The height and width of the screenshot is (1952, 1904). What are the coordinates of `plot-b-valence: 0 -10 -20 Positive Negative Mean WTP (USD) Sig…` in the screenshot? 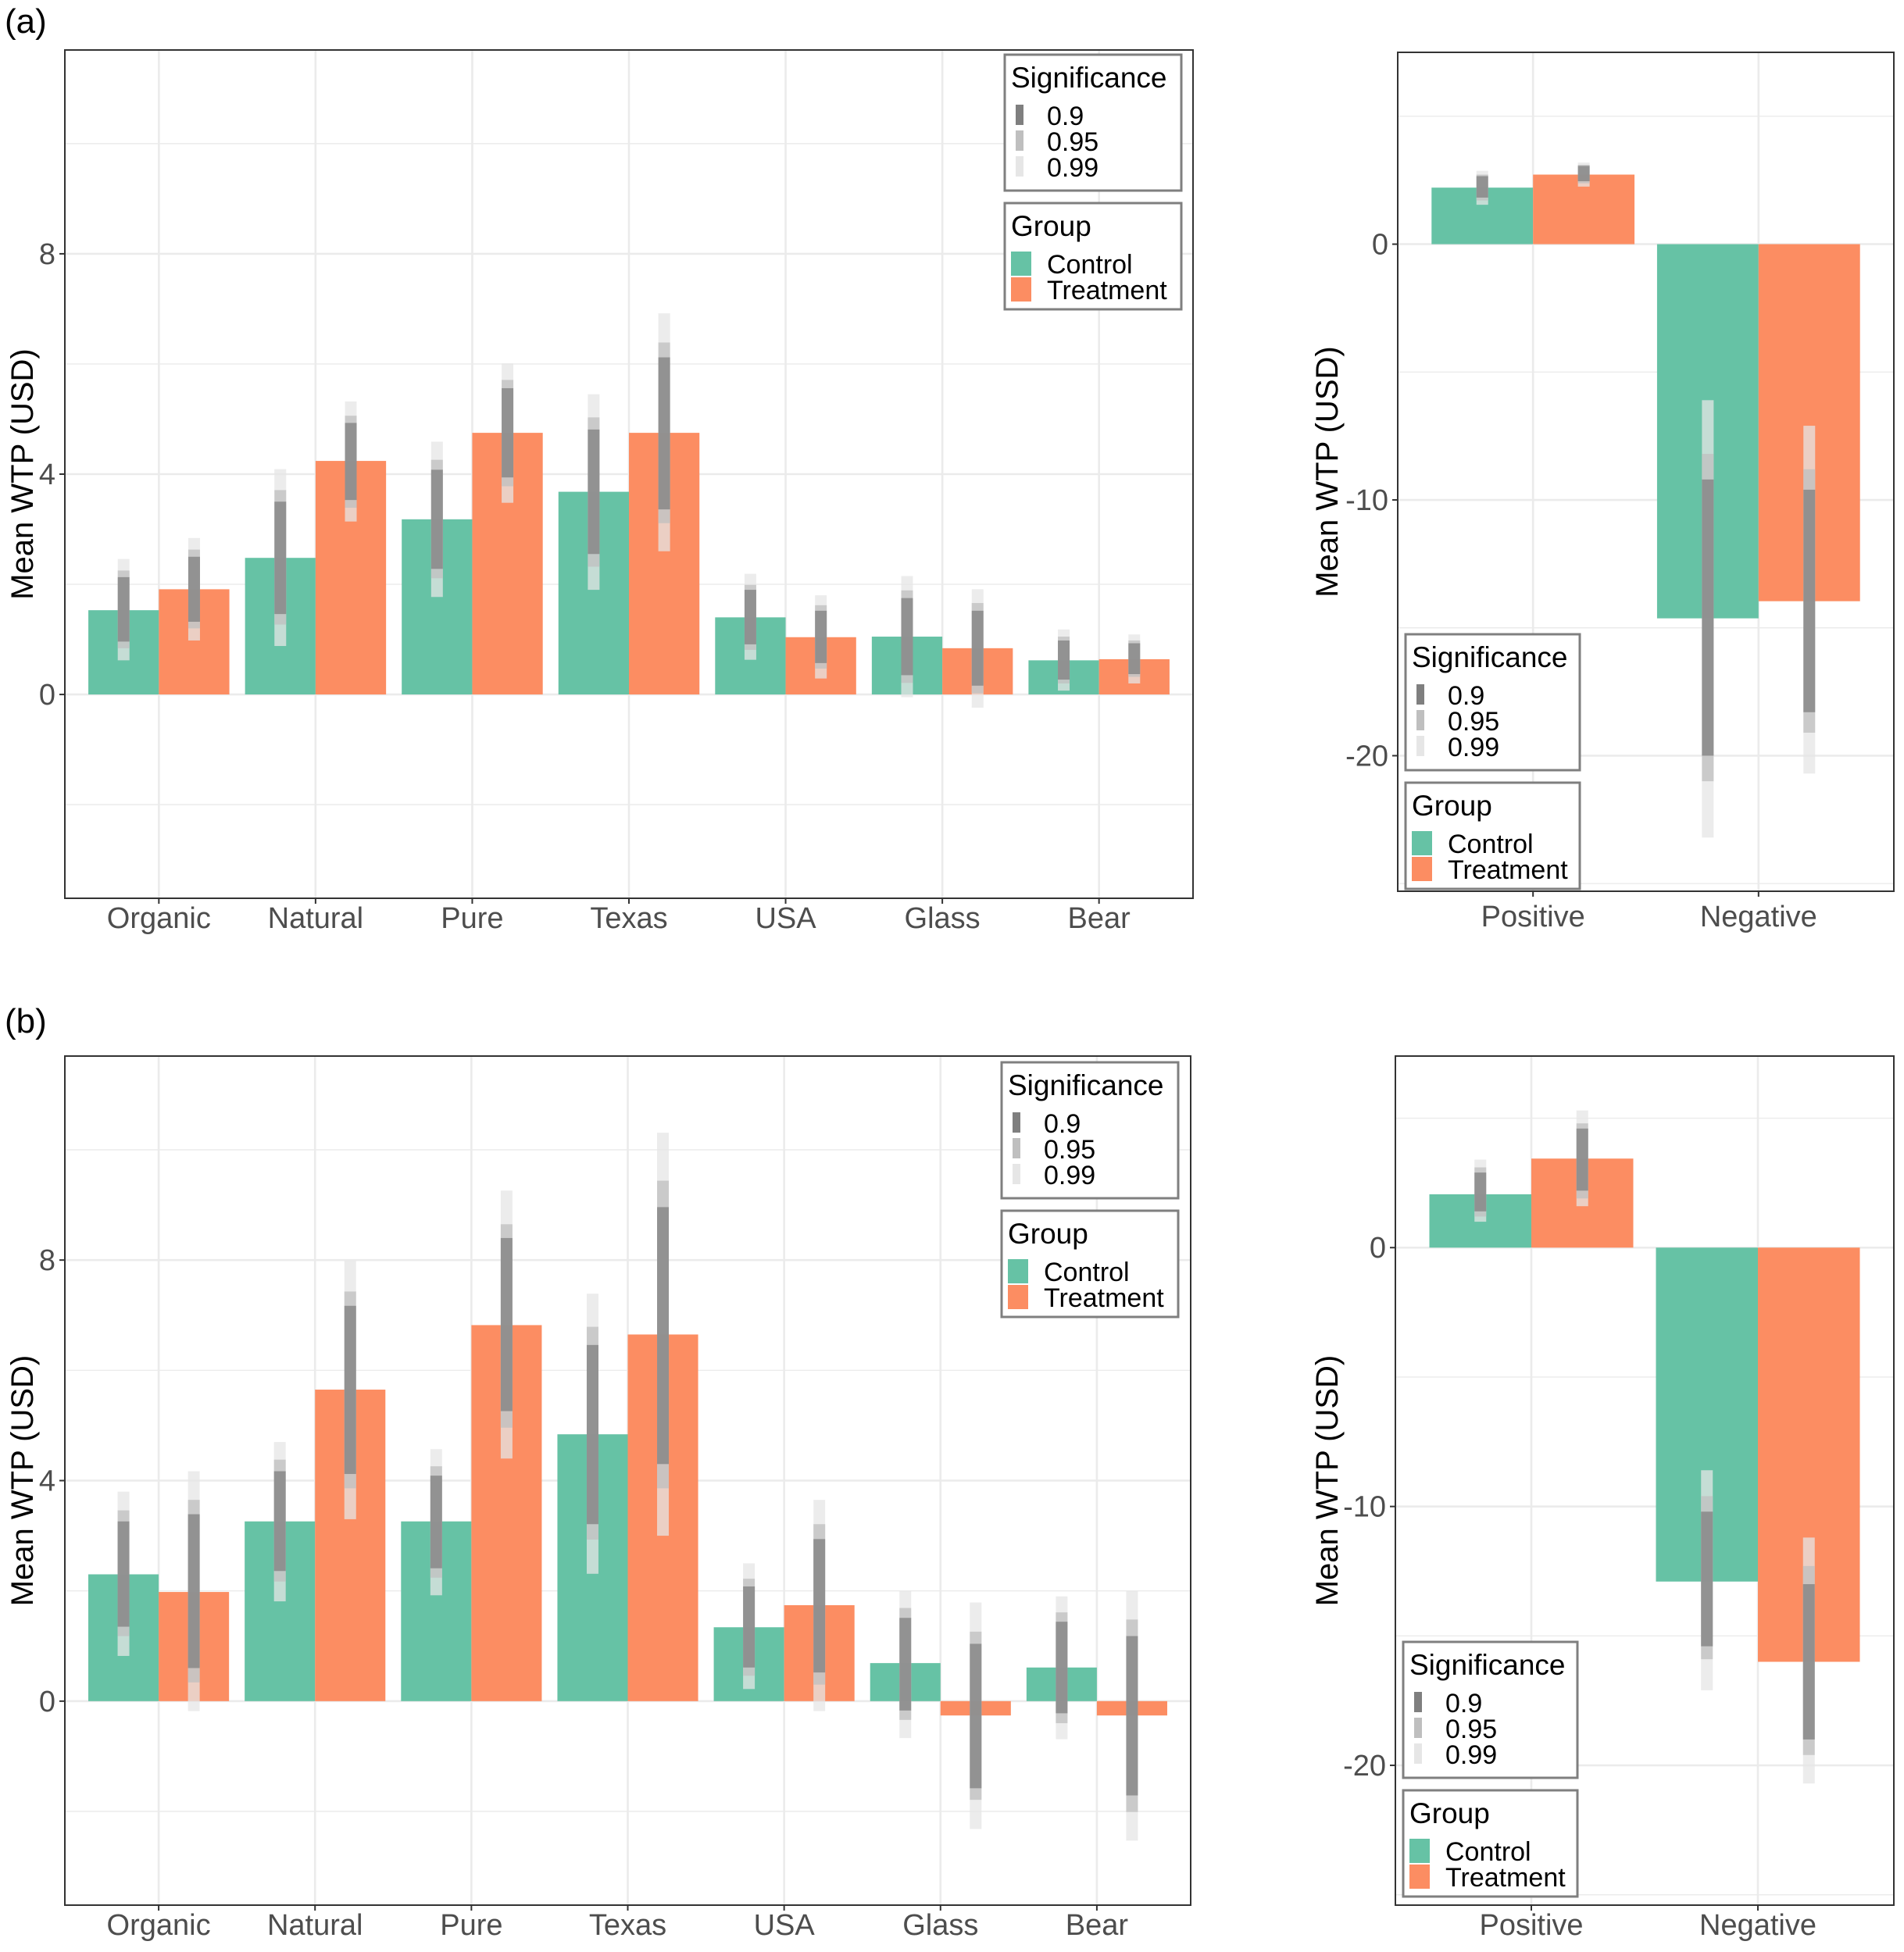 It's located at (1602, 1498).